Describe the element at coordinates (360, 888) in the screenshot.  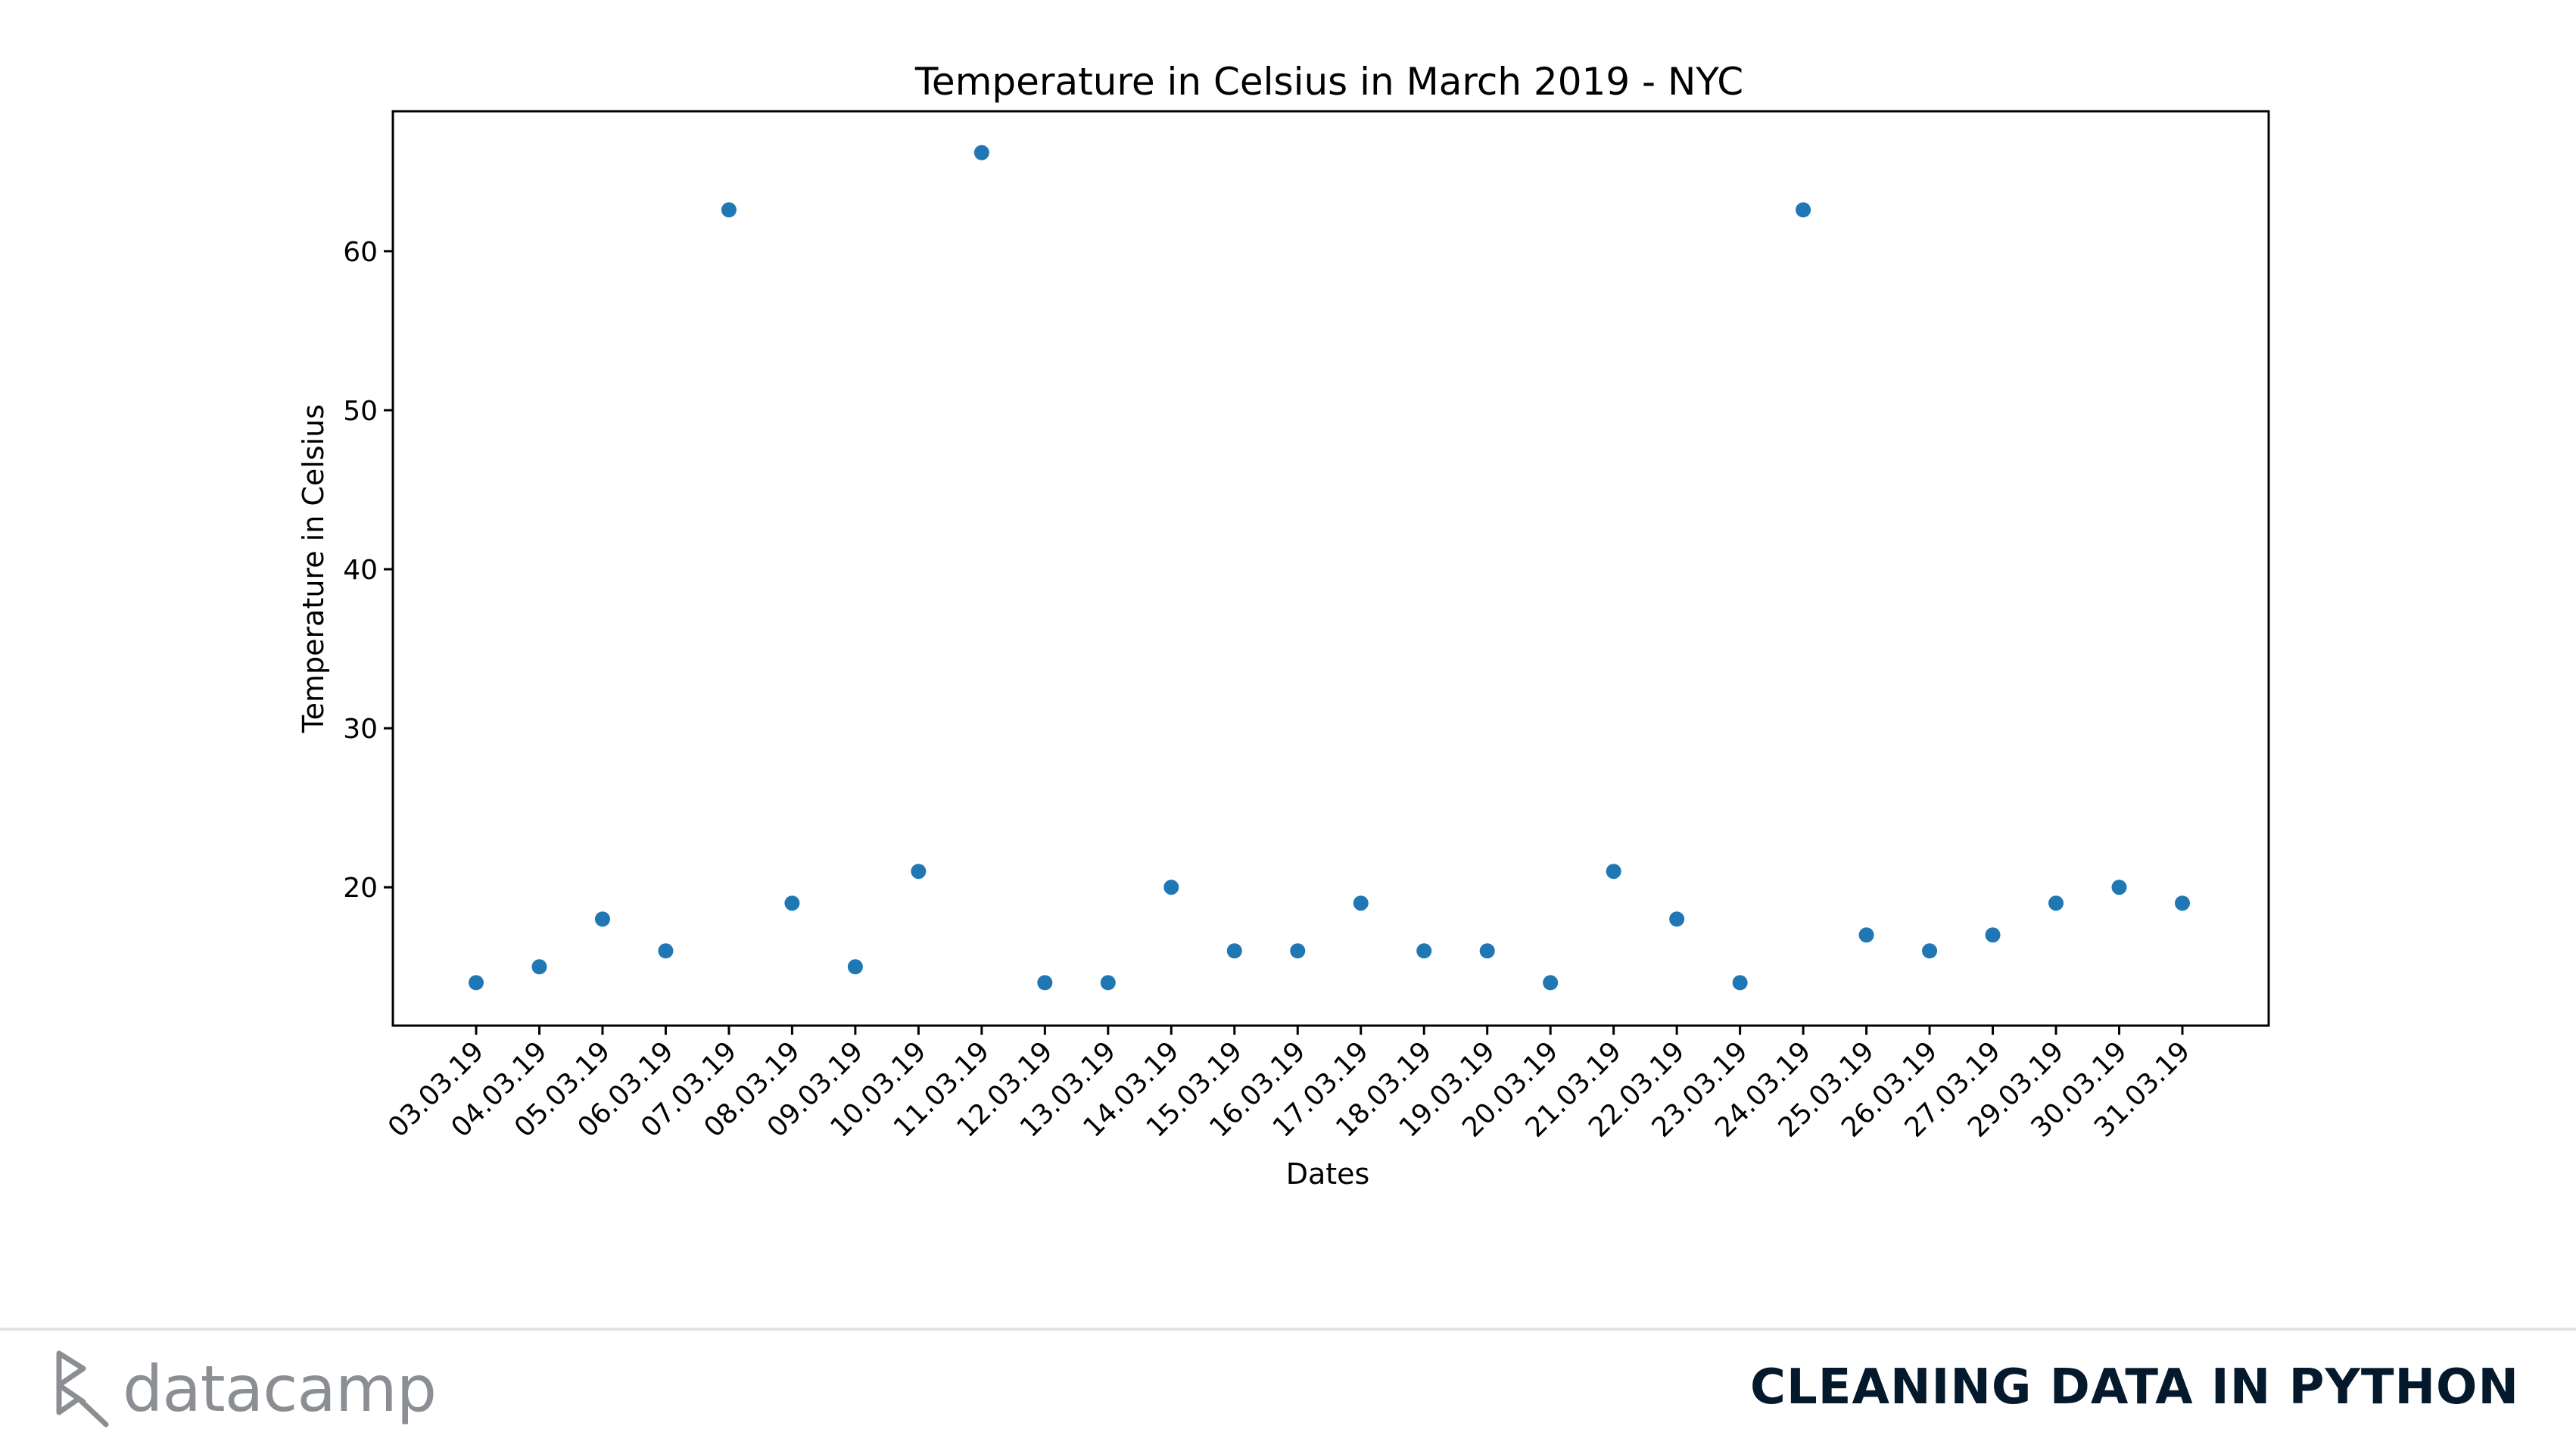
I see `y-tick-label: 20` at that location.